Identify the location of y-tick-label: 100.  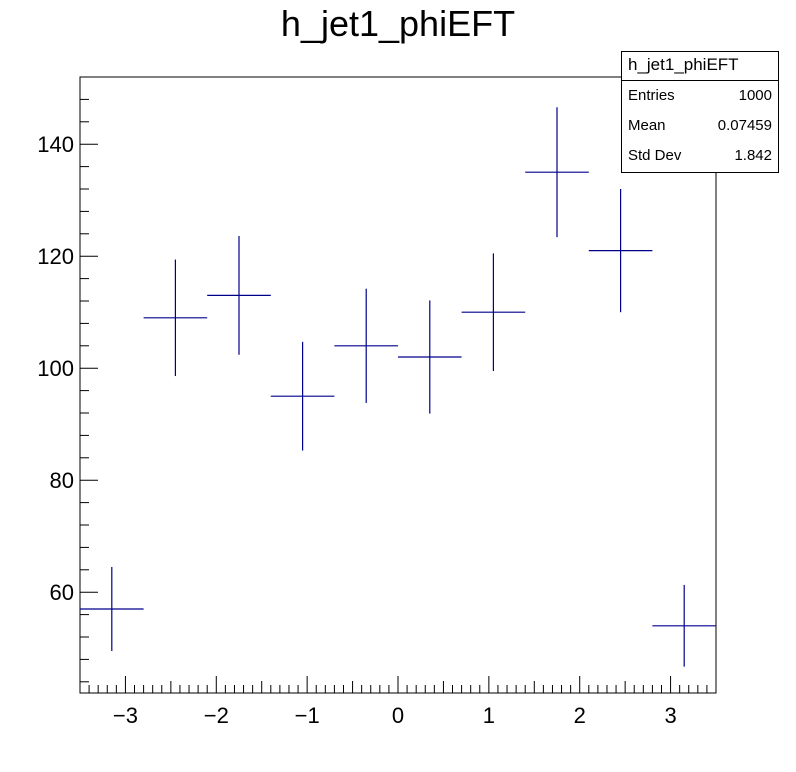
(55, 368).